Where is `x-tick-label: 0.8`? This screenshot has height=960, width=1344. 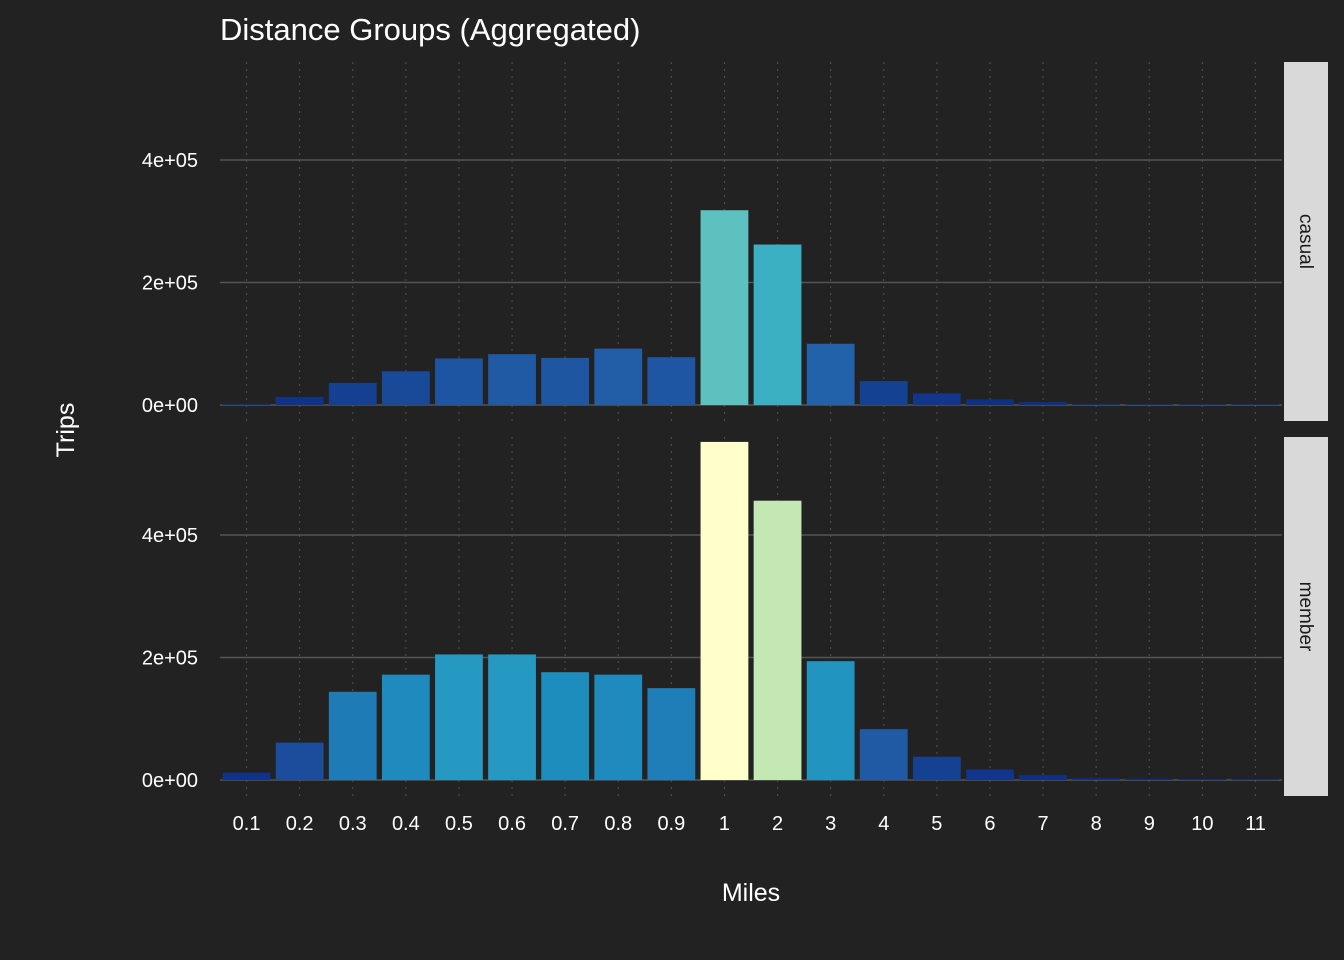
x-tick-label: 0.8 is located at coordinates (618, 824).